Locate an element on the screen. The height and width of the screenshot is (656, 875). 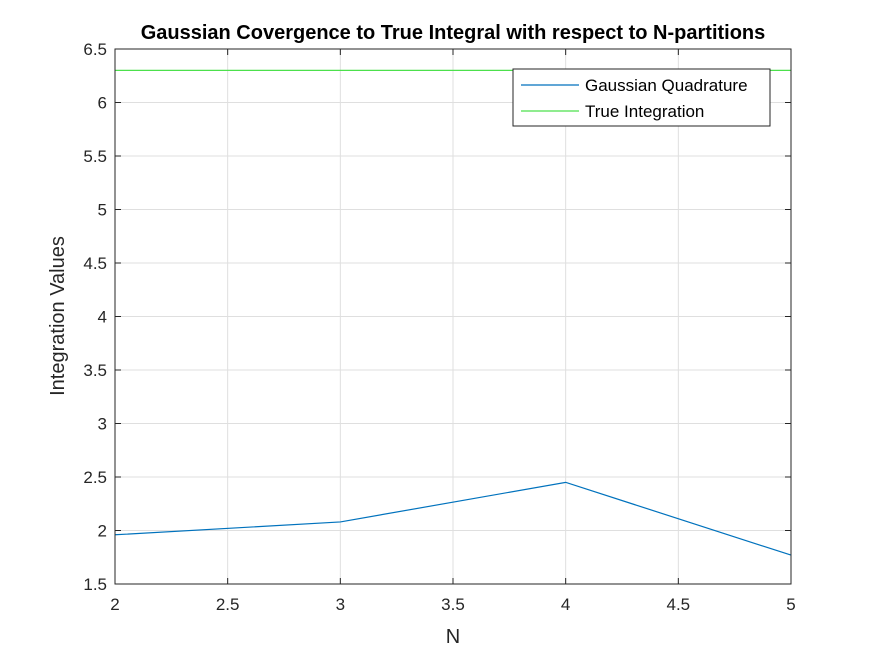
legend-label: True Integration is located at coordinates (644, 111).